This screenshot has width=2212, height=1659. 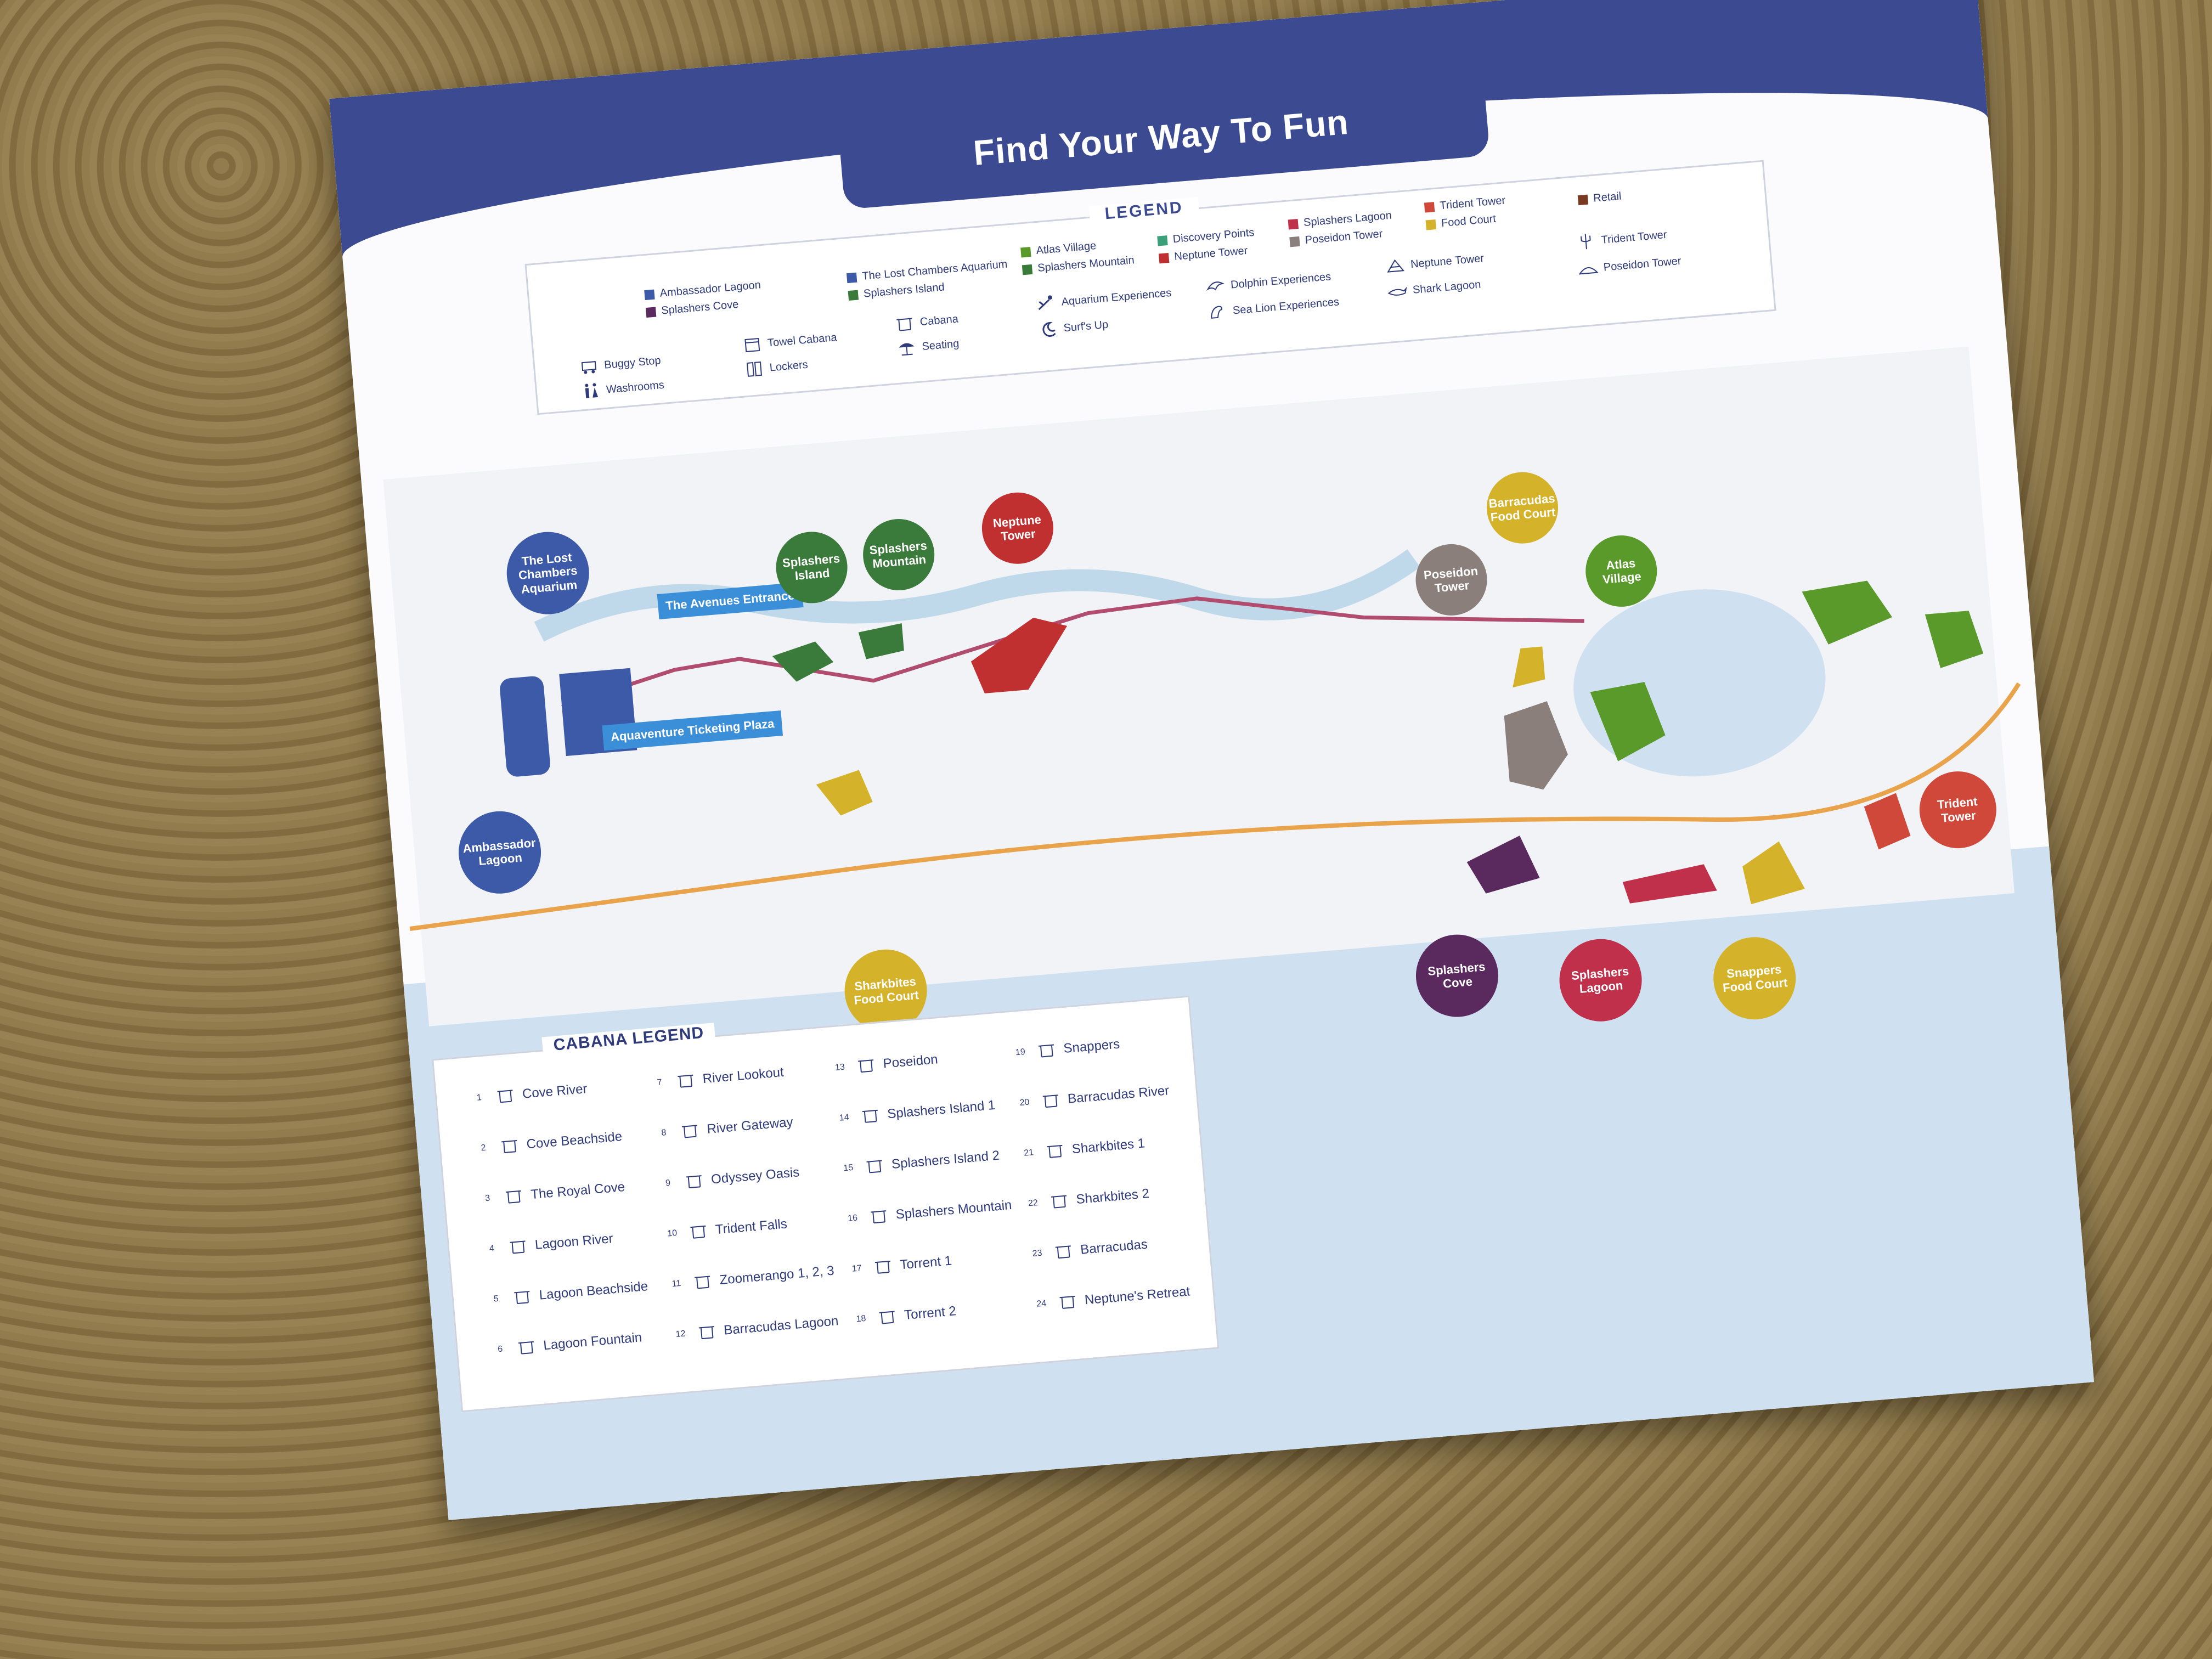 What do you see at coordinates (1621, 238) in the screenshot?
I see `legend-trident-tower-icon: Trident Tower` at bounding box center [1621, 238].